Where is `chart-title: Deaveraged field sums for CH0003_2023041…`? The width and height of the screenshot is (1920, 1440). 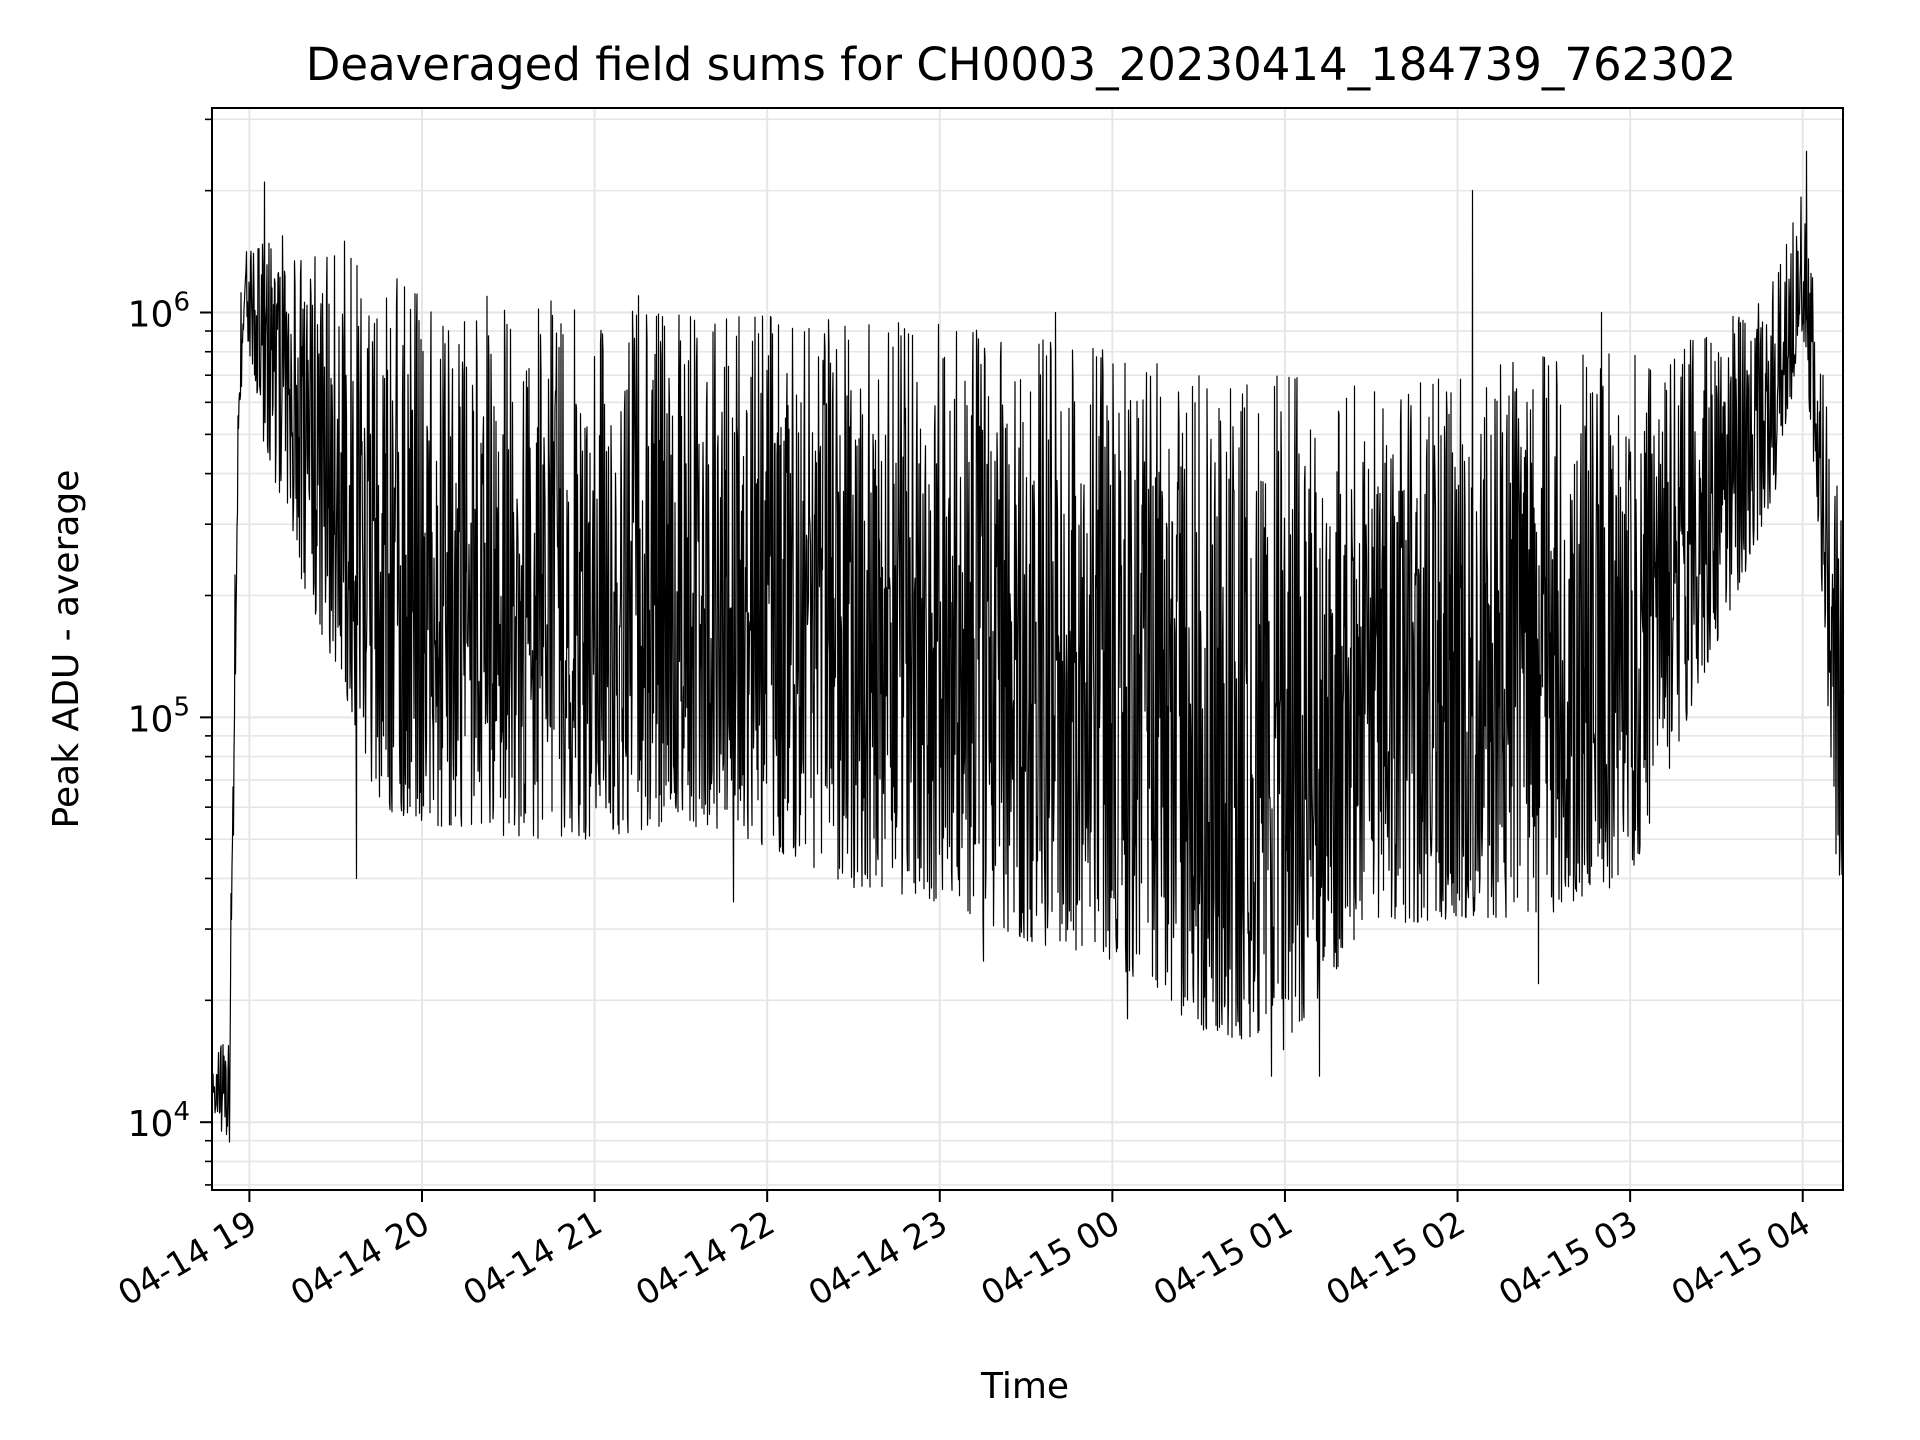
chart-title: Deaveraged field sums for CH0003_2023041… is located at coordinates (1021, 64).